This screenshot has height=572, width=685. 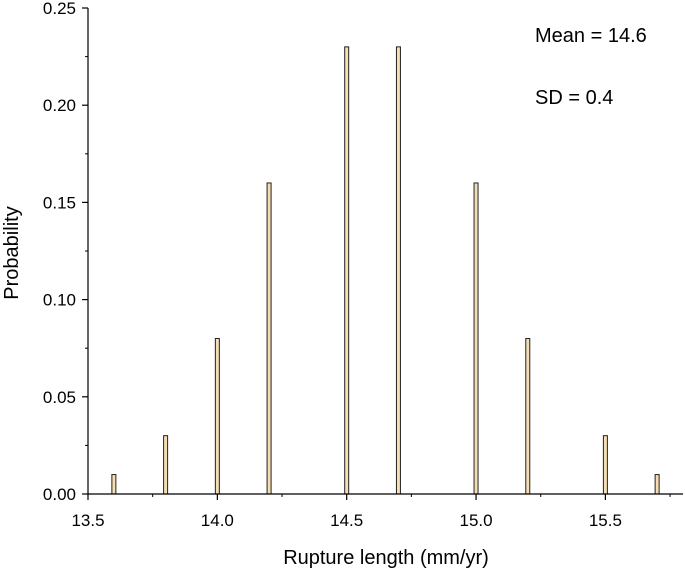 What do you see at coordinates (59, 105) in the screenshot?
I see `y-tick-label: 0.20` at bounding box center [59, 105].